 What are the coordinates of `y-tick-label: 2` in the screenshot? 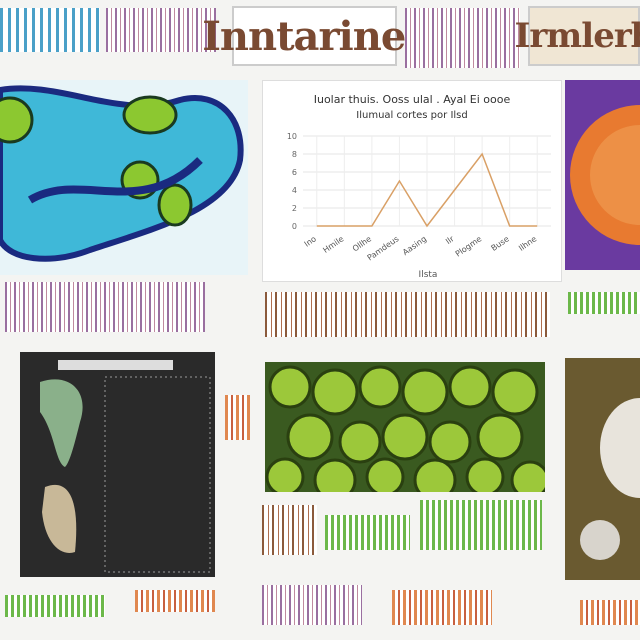 It's located at (294, 208).